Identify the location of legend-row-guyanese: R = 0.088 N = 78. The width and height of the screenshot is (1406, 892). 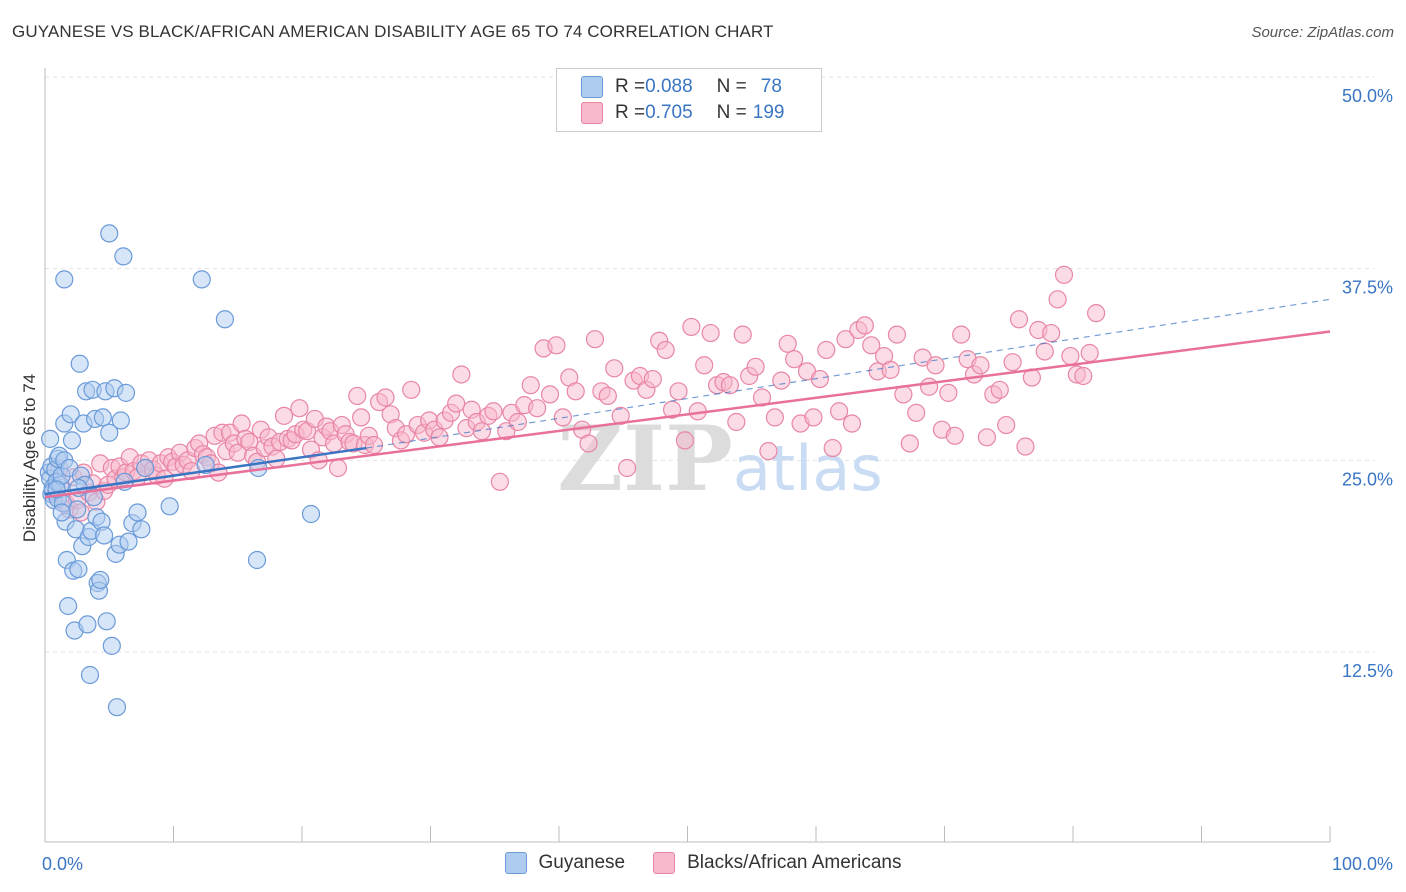
(681, 87).